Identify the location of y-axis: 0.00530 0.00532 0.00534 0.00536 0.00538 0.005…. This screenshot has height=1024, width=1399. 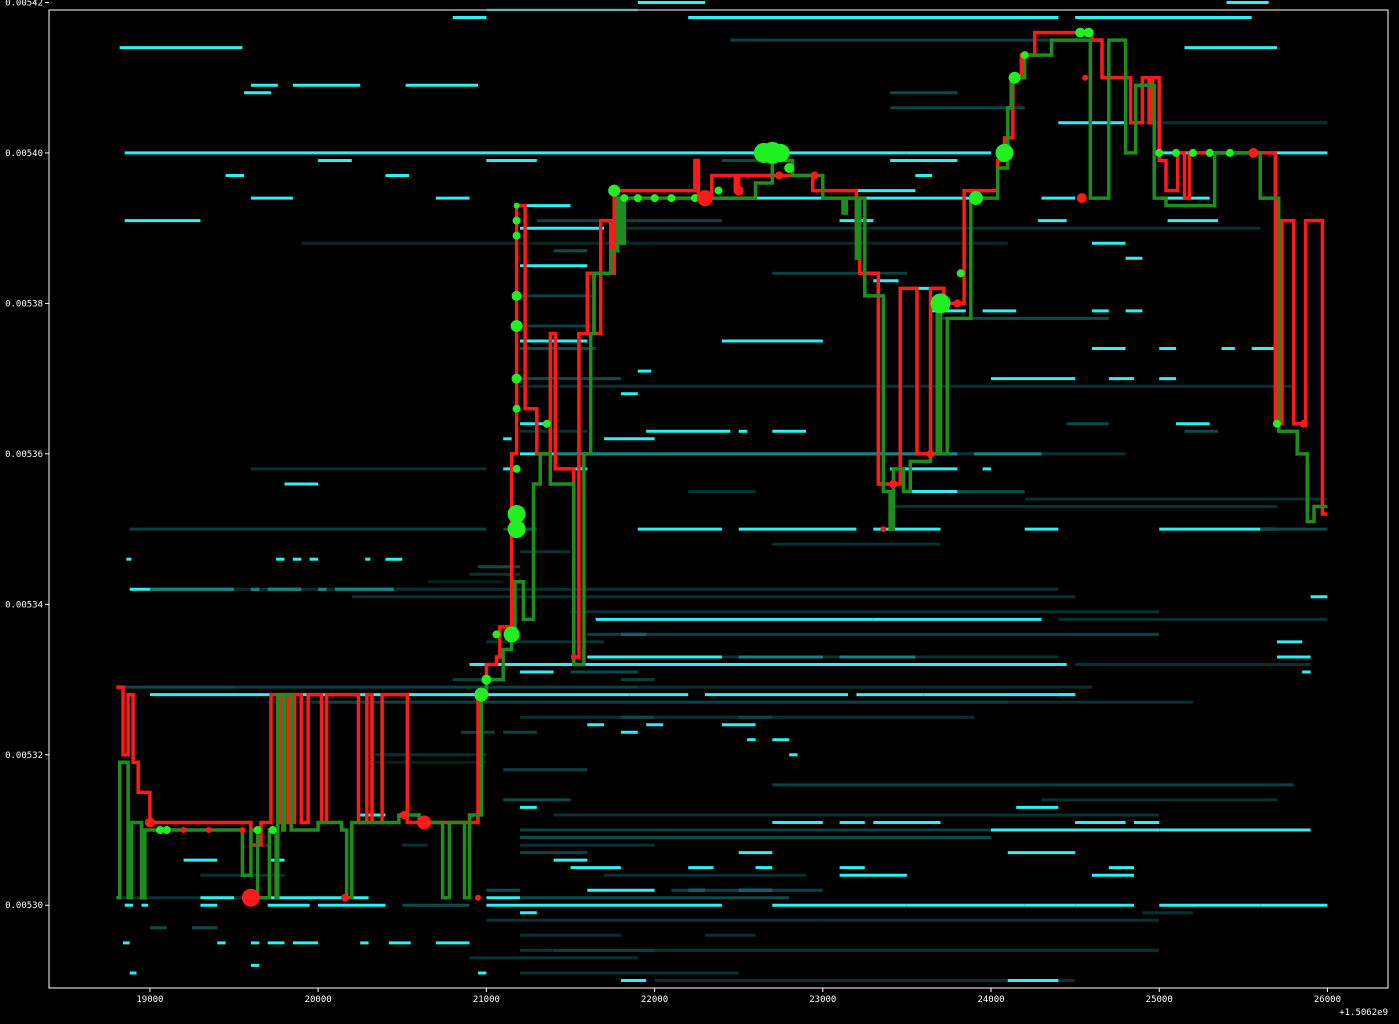
(27, 455).